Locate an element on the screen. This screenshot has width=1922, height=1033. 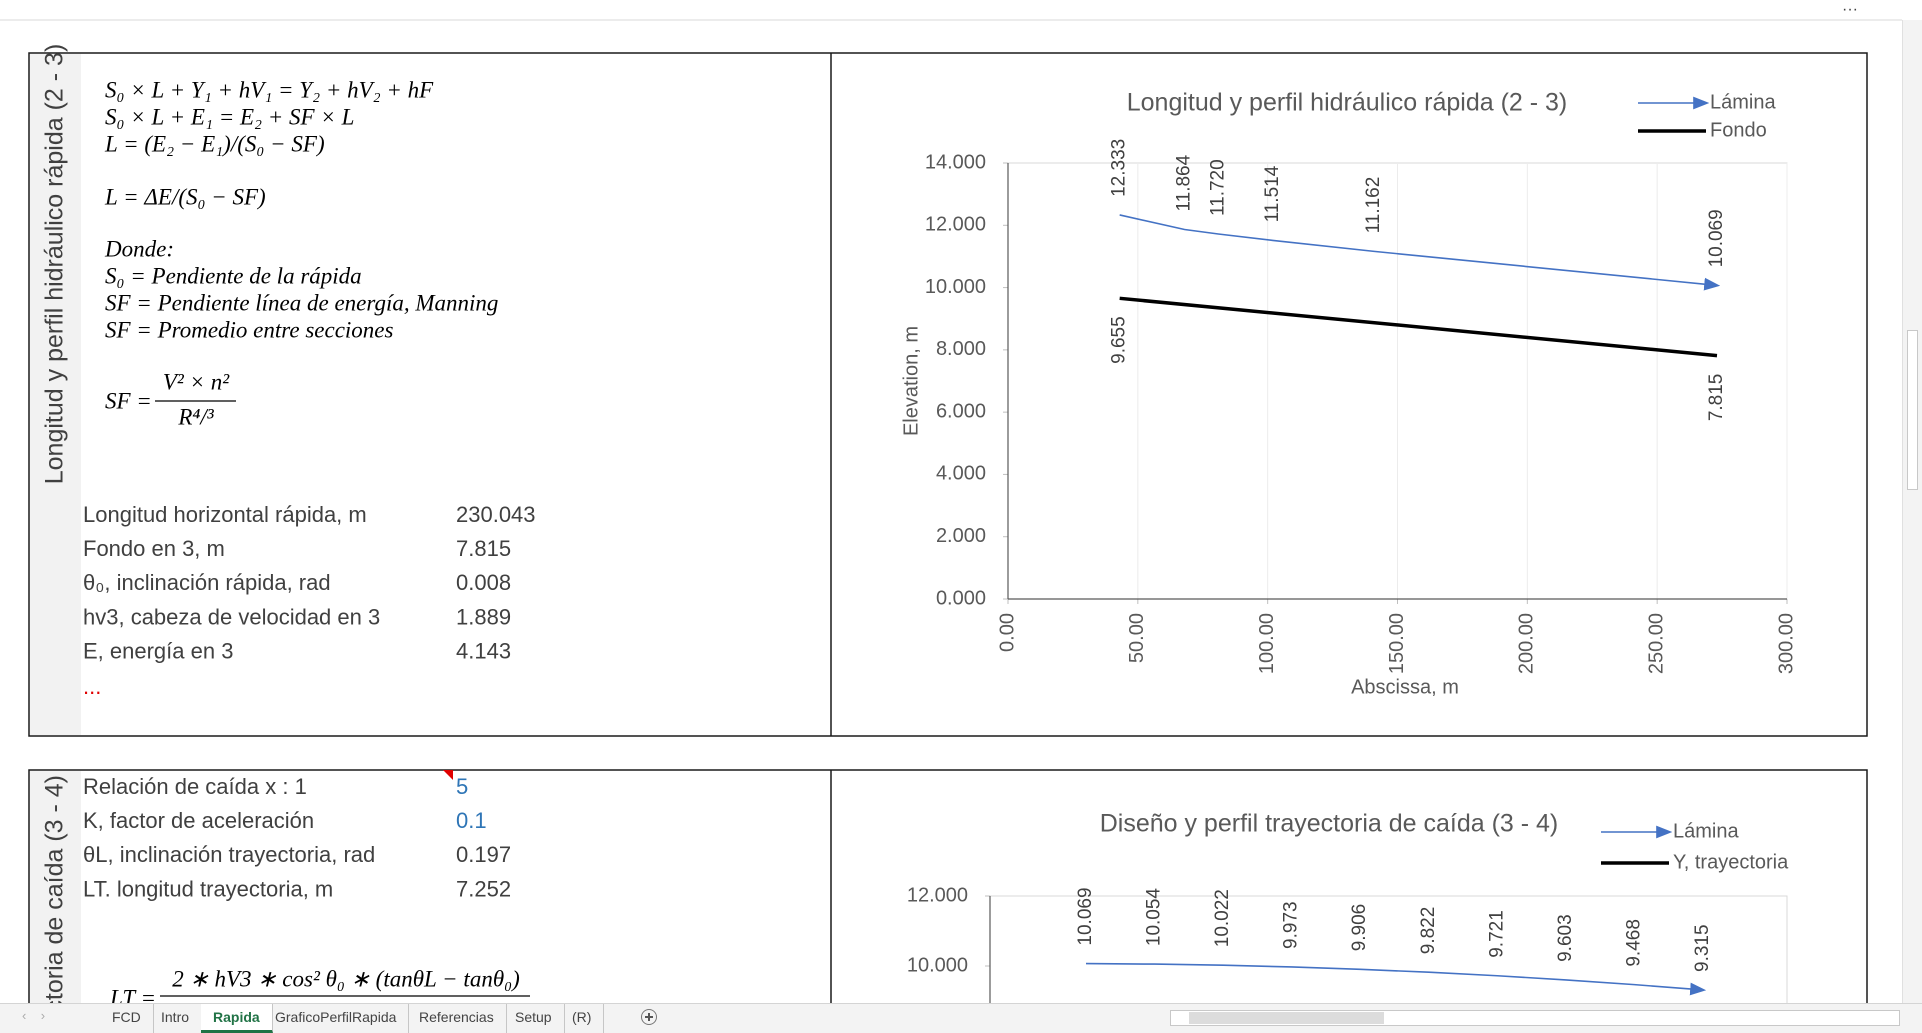
y-tick-label: 0.000 is located at coordinates (961, 598).